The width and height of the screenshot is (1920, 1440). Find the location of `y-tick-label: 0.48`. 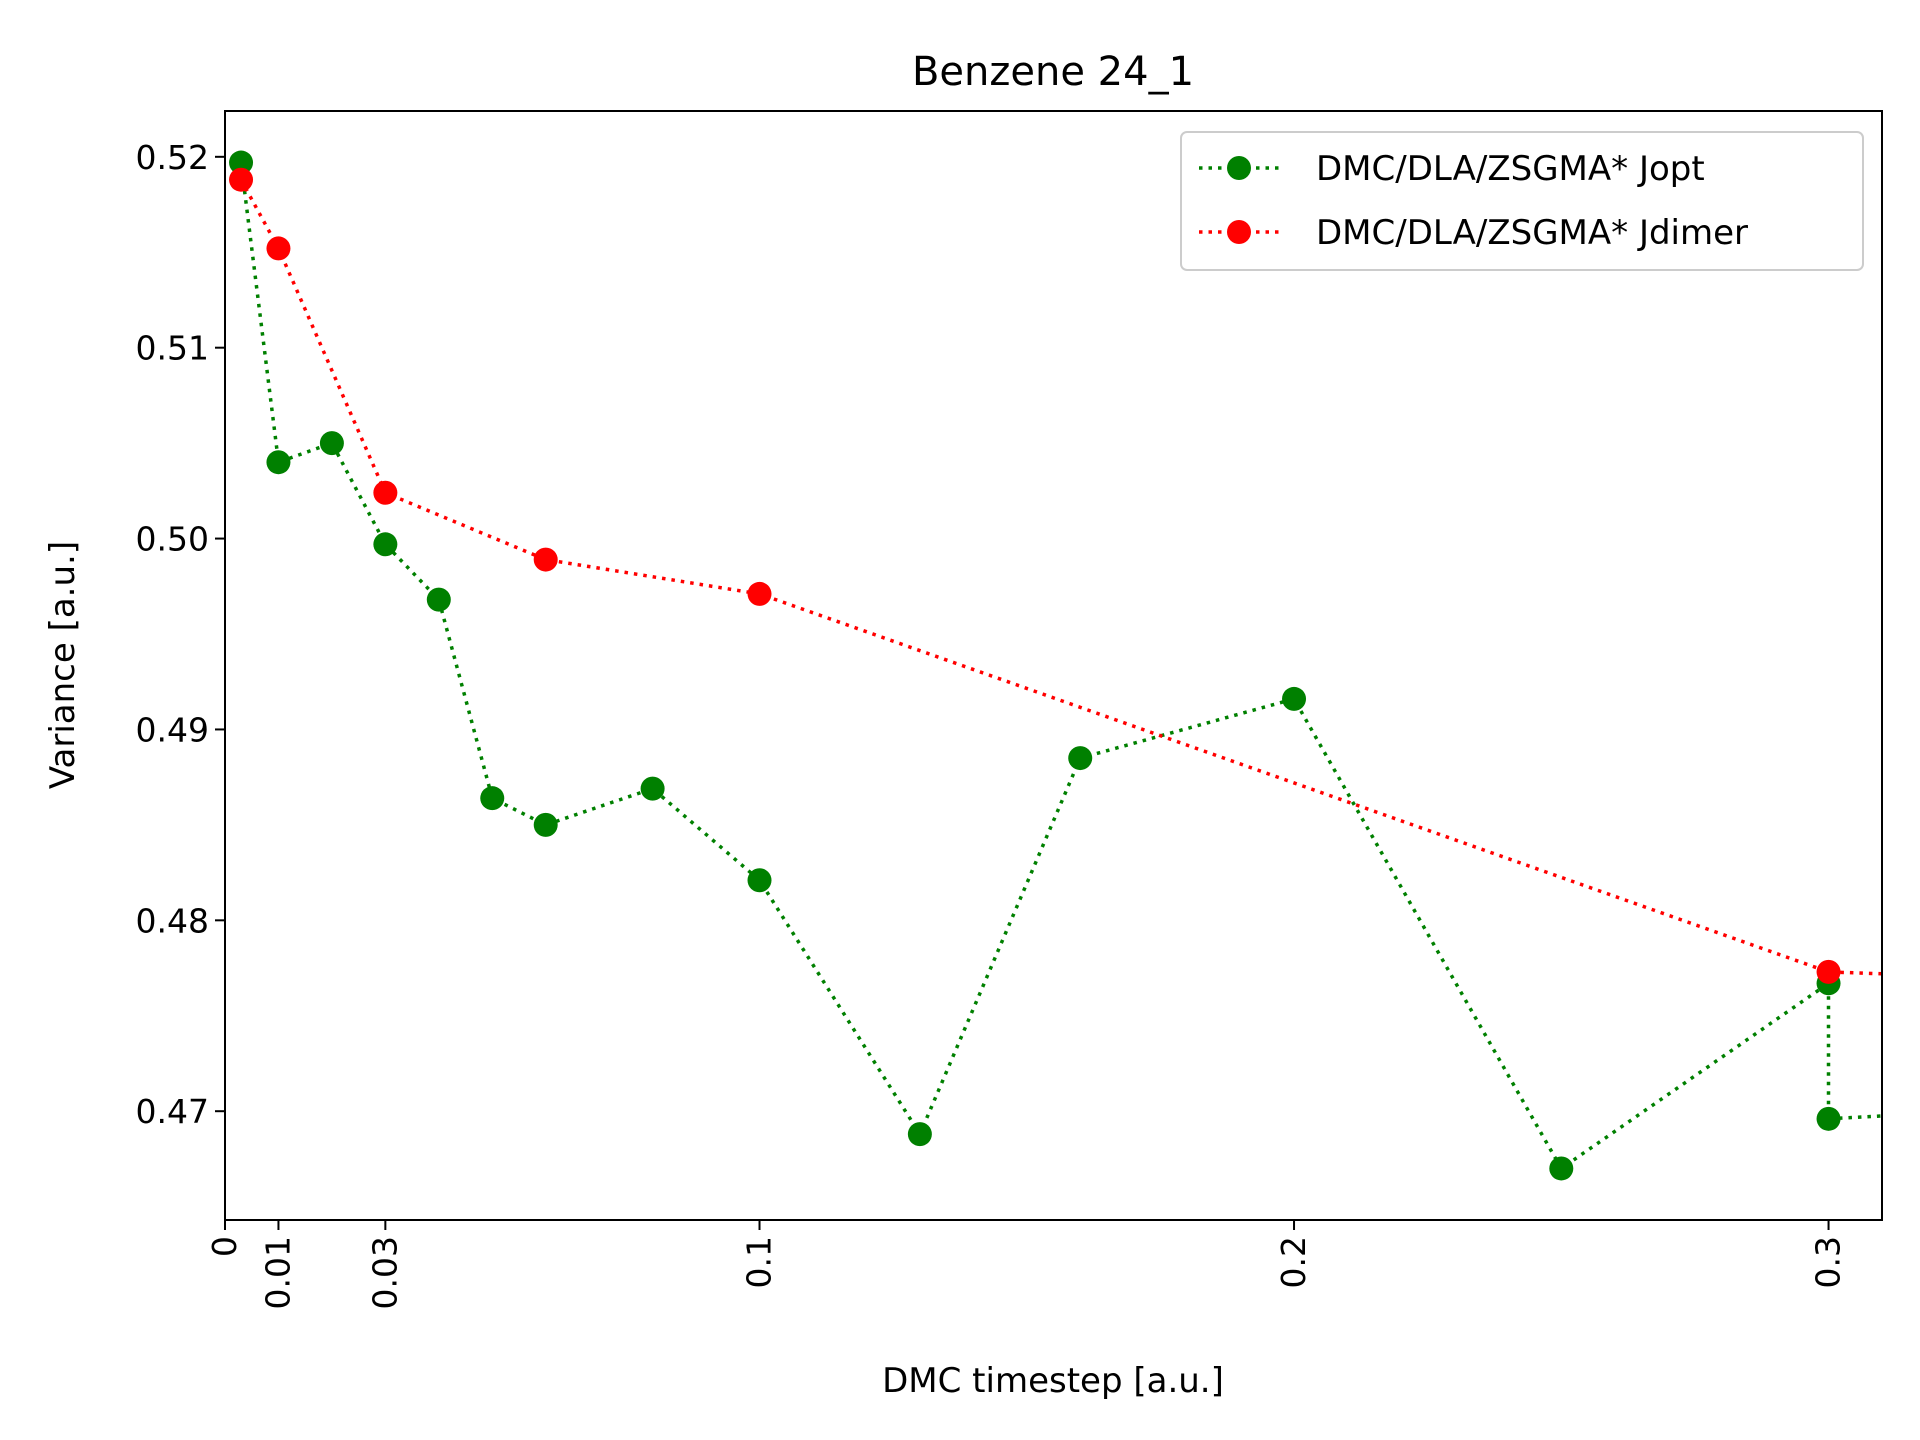

y-tick-label: 0.48 is located at coordinates (172, 920).